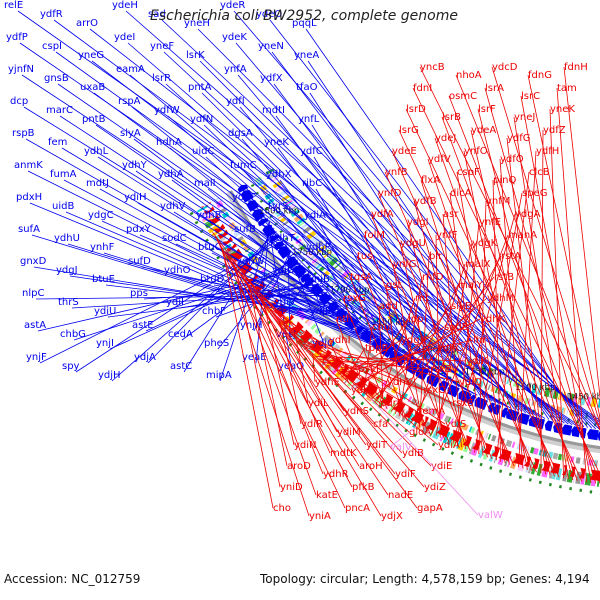  What do you see at coordinates (354, 298) in the screenshot?
I see `reverse-gene-label: rsxG` at bounding box center [354, 298].